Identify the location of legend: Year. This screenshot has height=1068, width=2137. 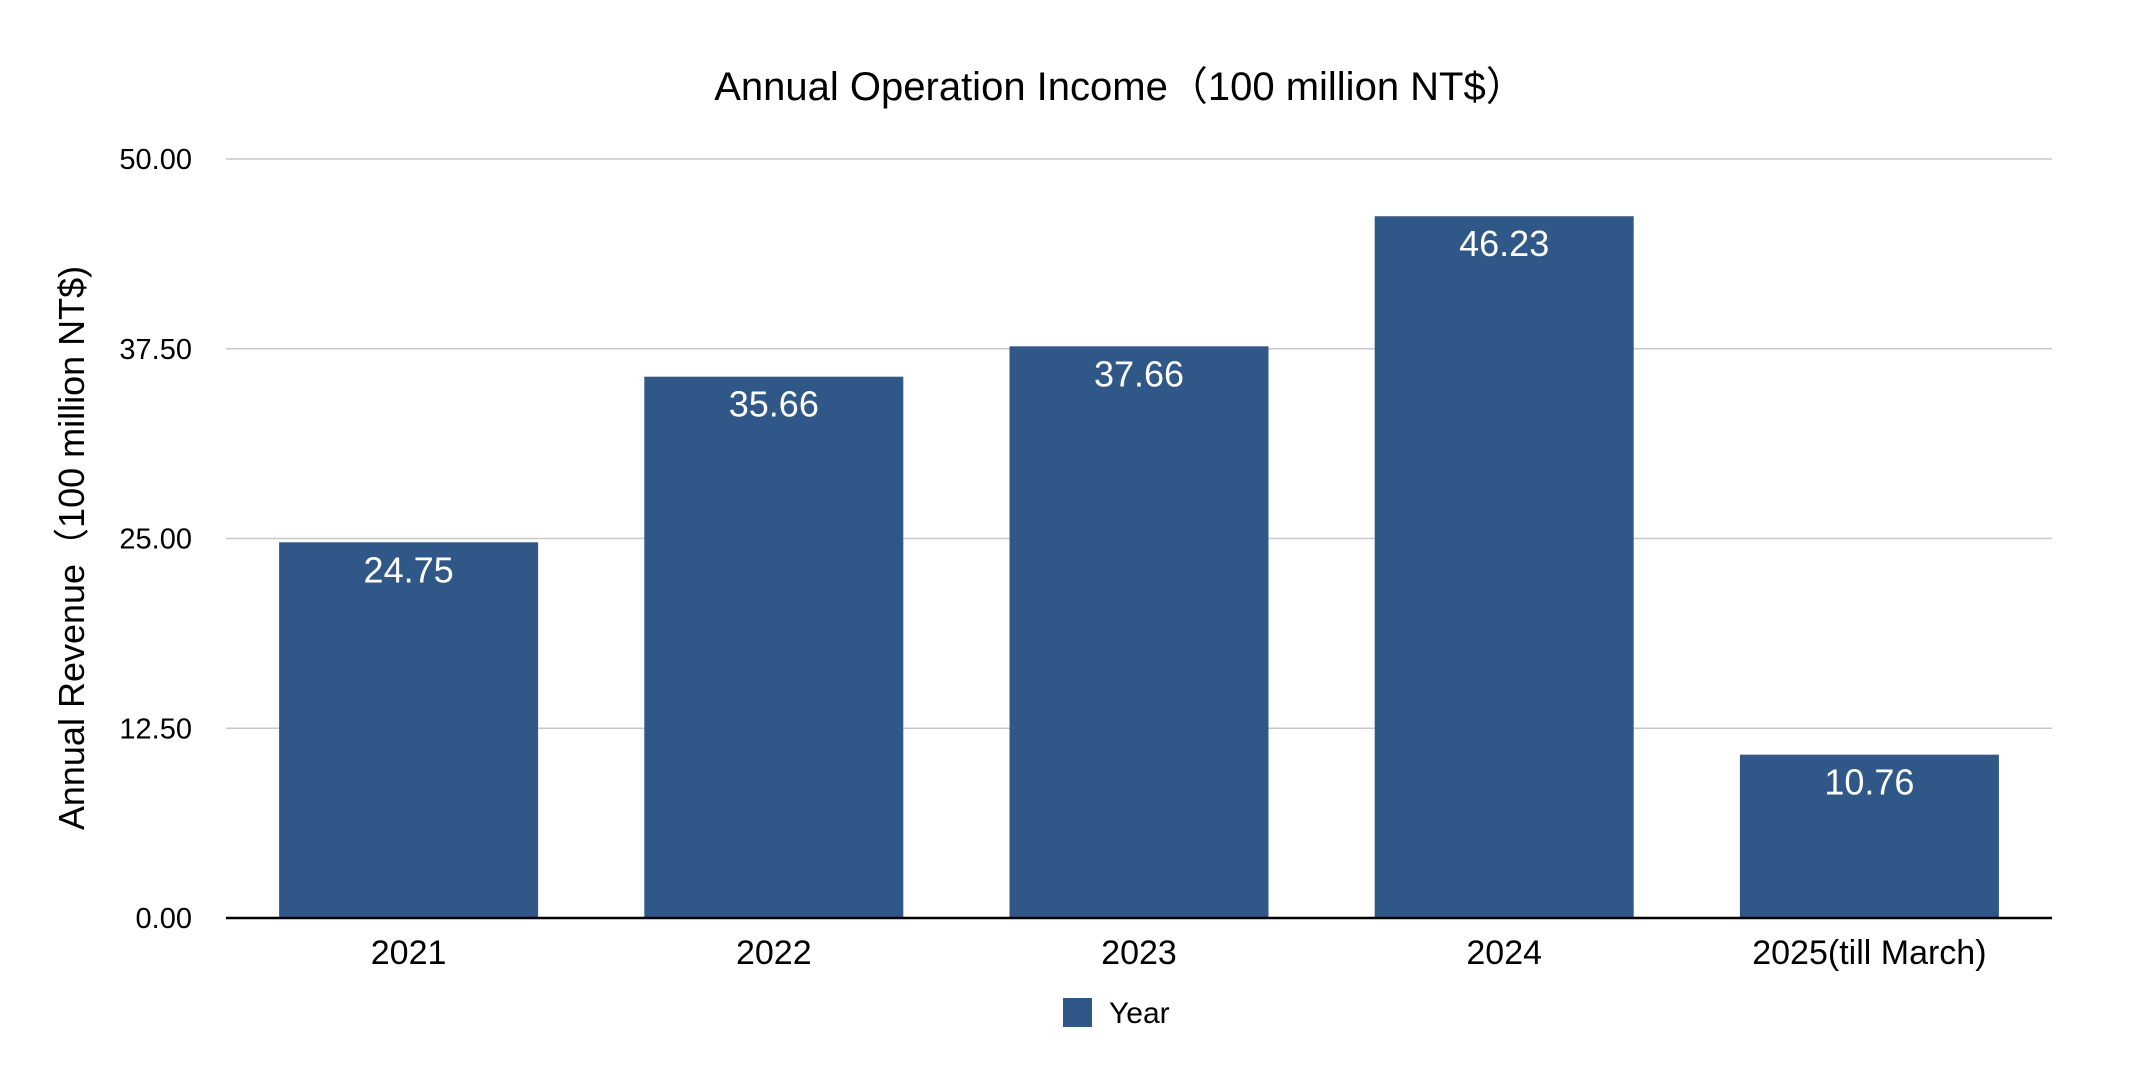
(1116, 1013).